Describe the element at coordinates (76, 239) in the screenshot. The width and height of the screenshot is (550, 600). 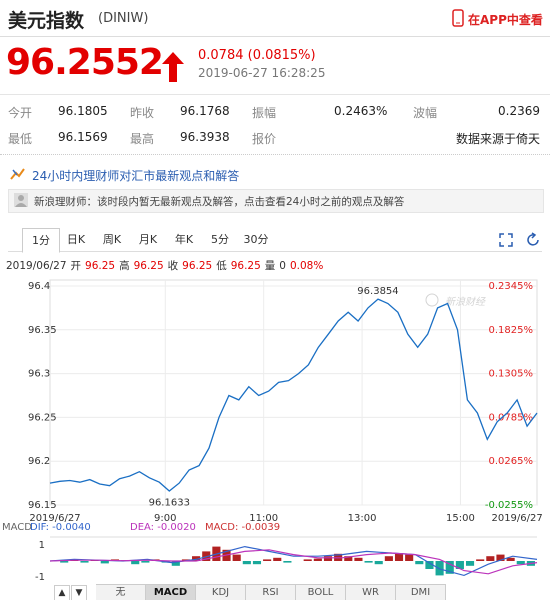
I see `chart-tab: 日K` at that location.